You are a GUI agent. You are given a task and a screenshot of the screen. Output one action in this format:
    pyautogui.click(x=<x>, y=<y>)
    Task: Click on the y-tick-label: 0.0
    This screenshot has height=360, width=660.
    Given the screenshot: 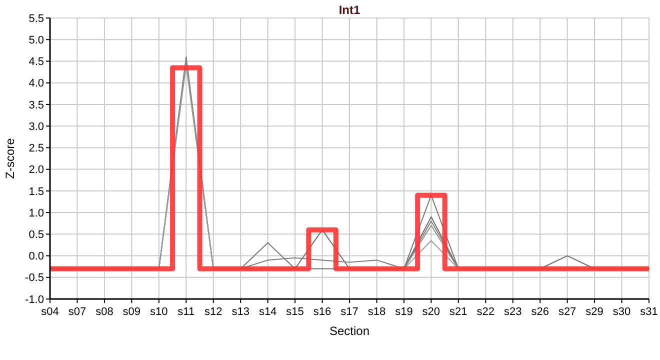 What is the action you would take?
    pyautogui.click(x=36, y=256)
    